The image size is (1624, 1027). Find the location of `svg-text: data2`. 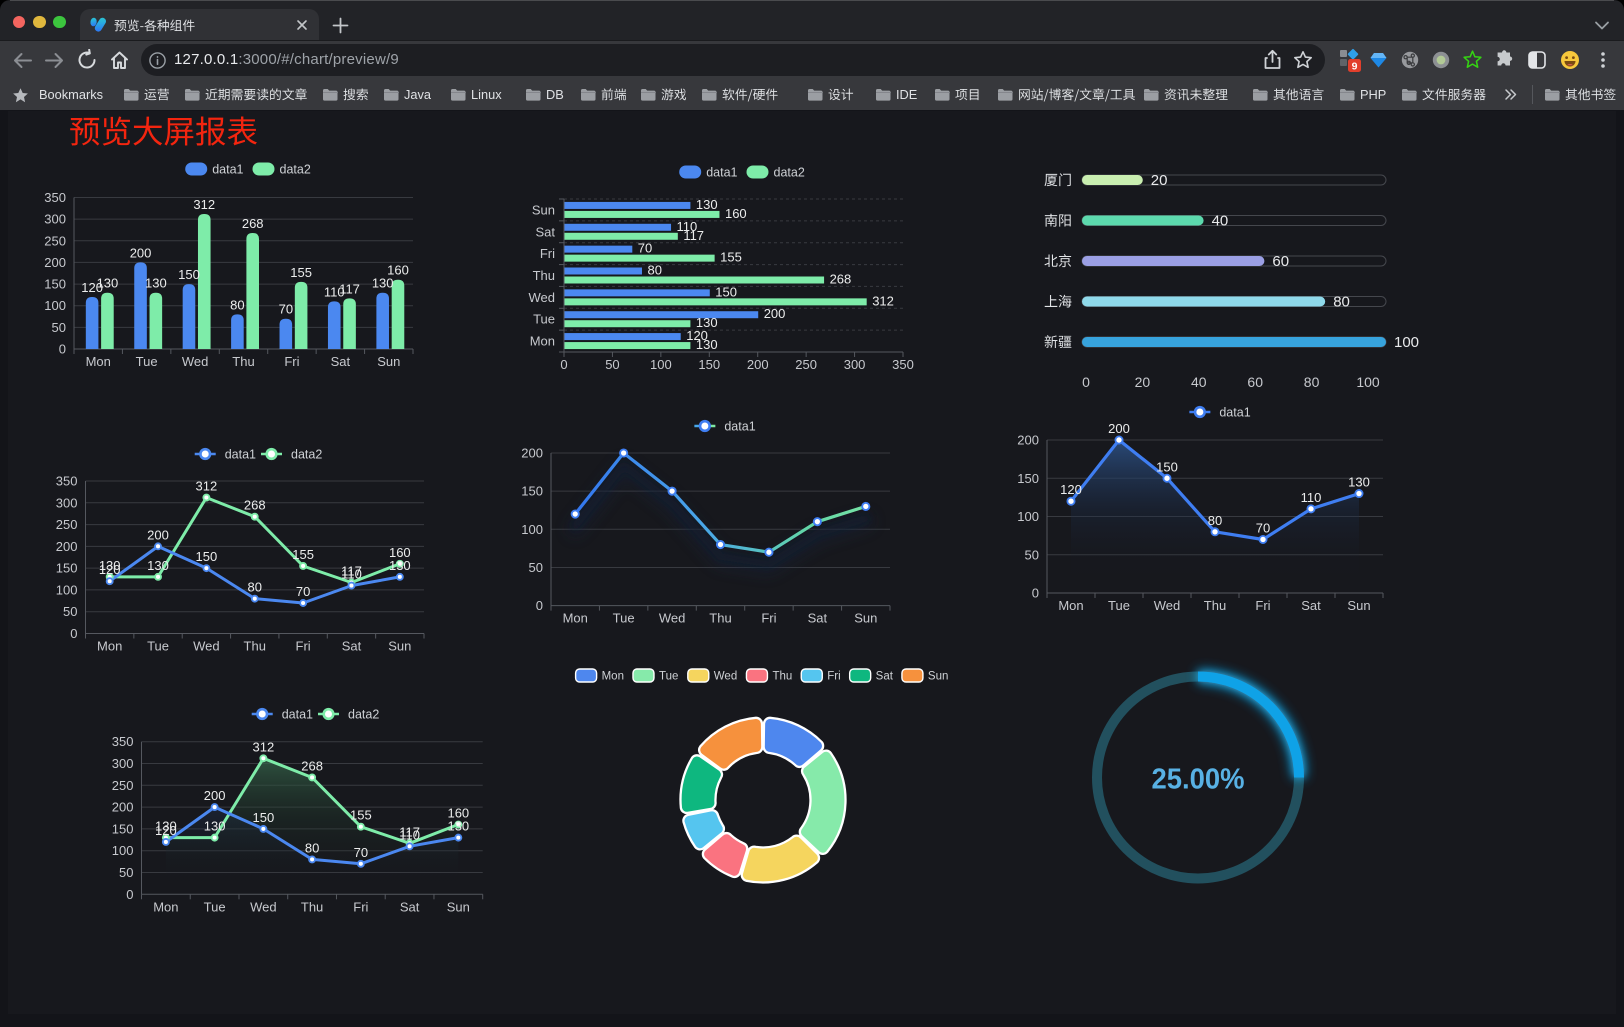

svg-text: data2 is located at coordinates (789, 172).